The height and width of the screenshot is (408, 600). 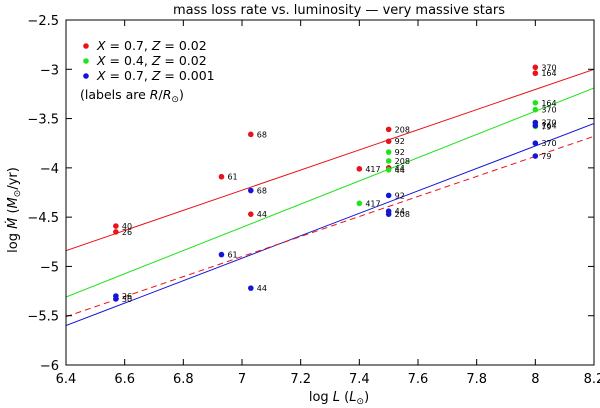 What do you see at coordinates (49, 267) in the screenshot?
I see `y-tick-label: −5` at bounding box center [49, 267].